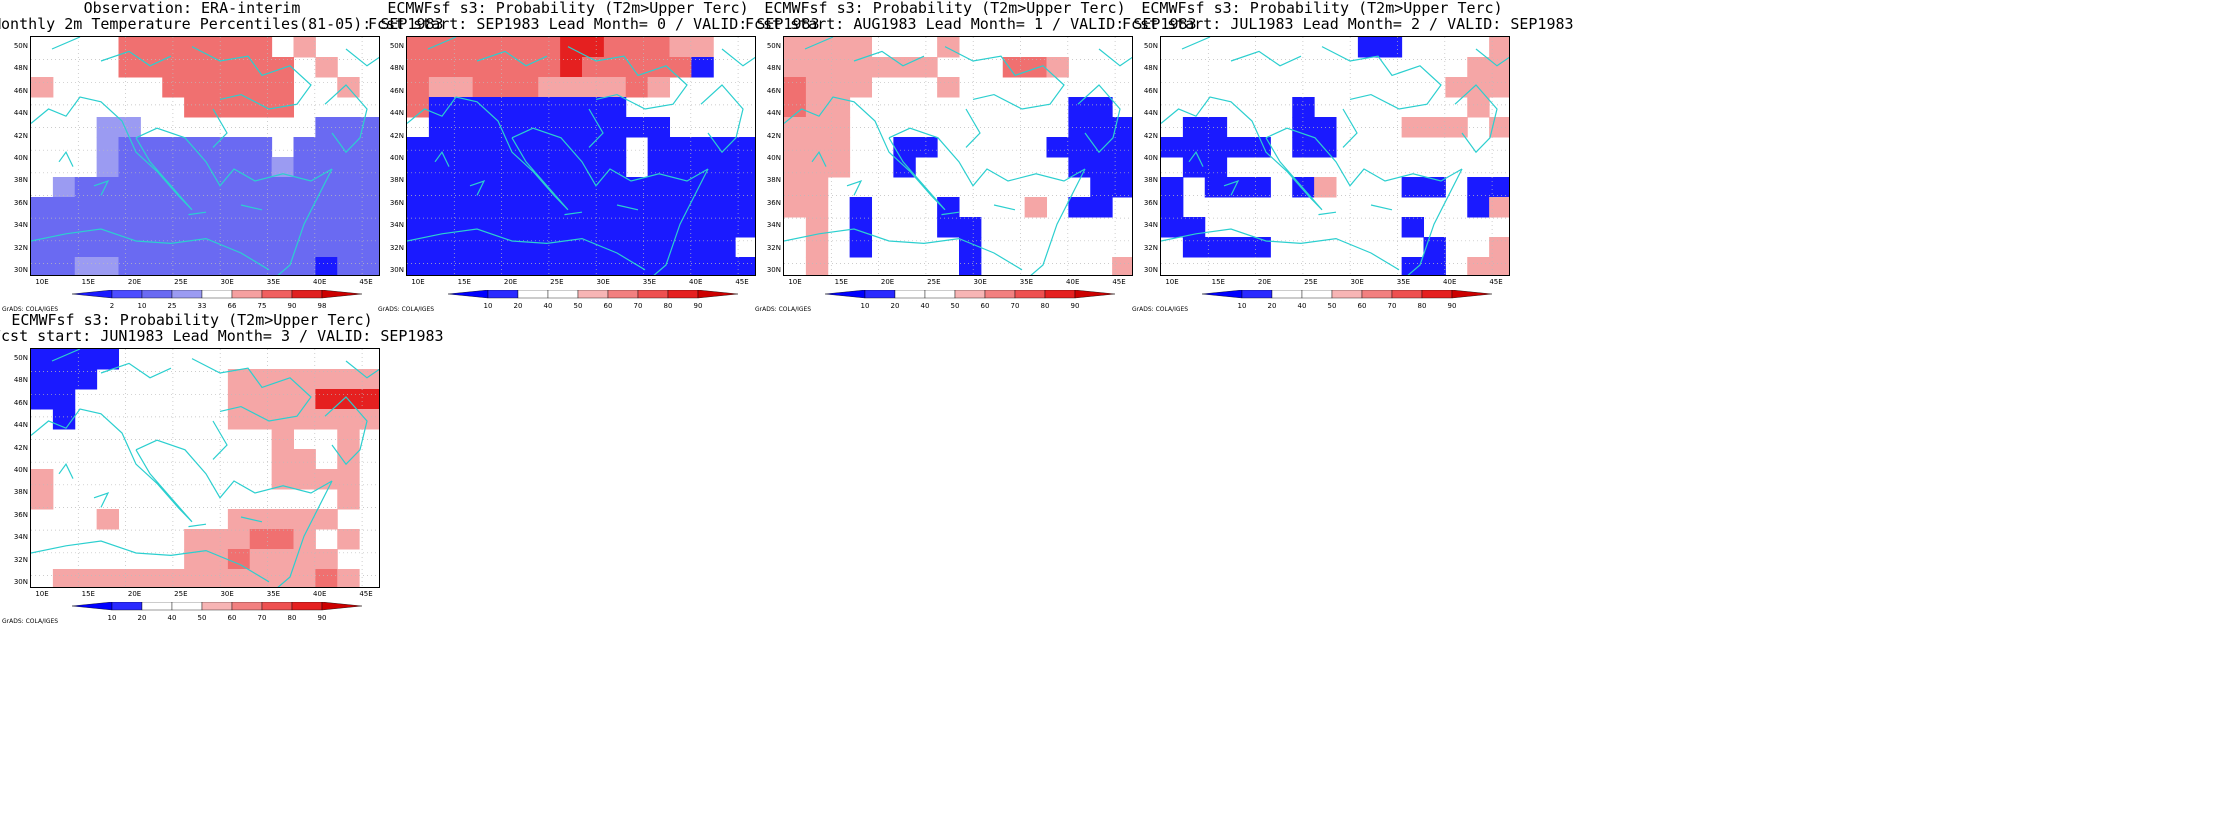 The width and height of the screenshot is (2240, 840). What do you see at coordinates (172, 618) in the screenshot?
I see `colorbar-tick-label: 40` at bounding box center [172, 618].